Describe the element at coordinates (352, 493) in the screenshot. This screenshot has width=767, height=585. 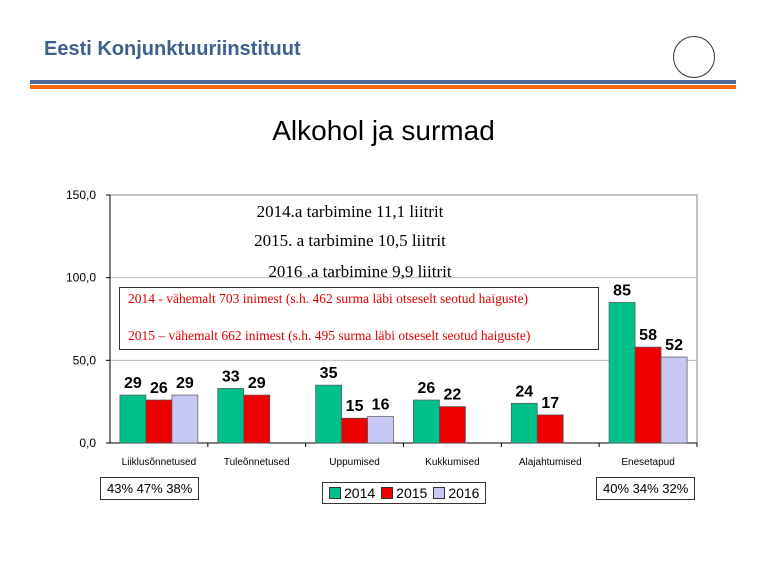
I see `legend-item-2014: 2014` at that location.